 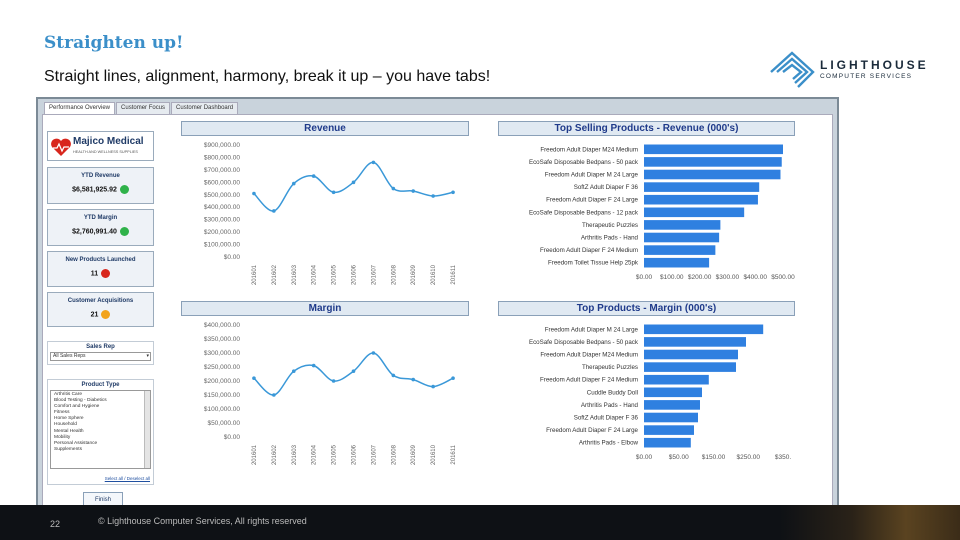 What do you see at coordinates (646, 308) in the screenshot?
I see `chart-title: Top Products - Margin (000's)` at bounding box center [646, 308].